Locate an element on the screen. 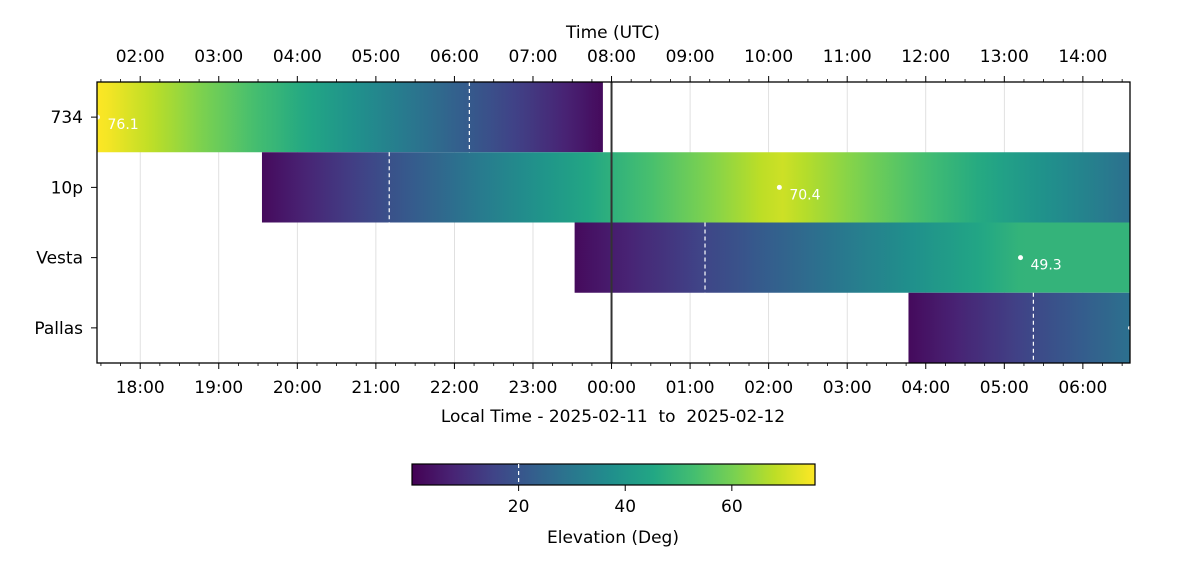 This screenshot has width=1200, height=575. colorbar-tick-label: 40 is located at coordinates (625, 507).